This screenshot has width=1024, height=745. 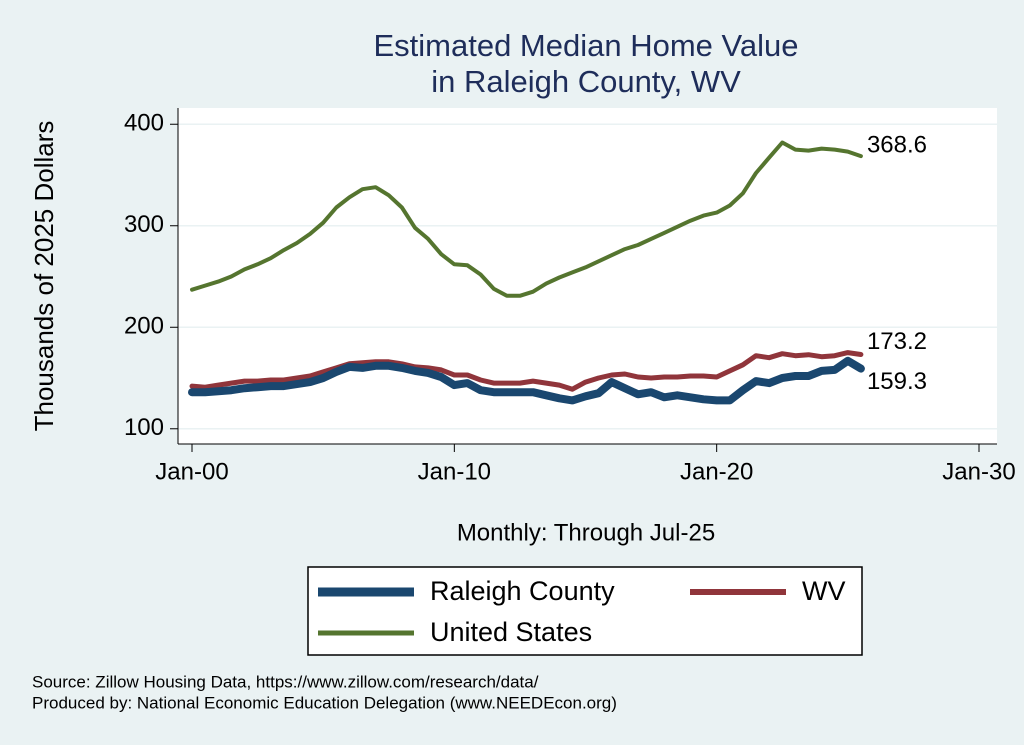 I want to click on x-tick-label: Jan-20, so click(x=716, y=471).